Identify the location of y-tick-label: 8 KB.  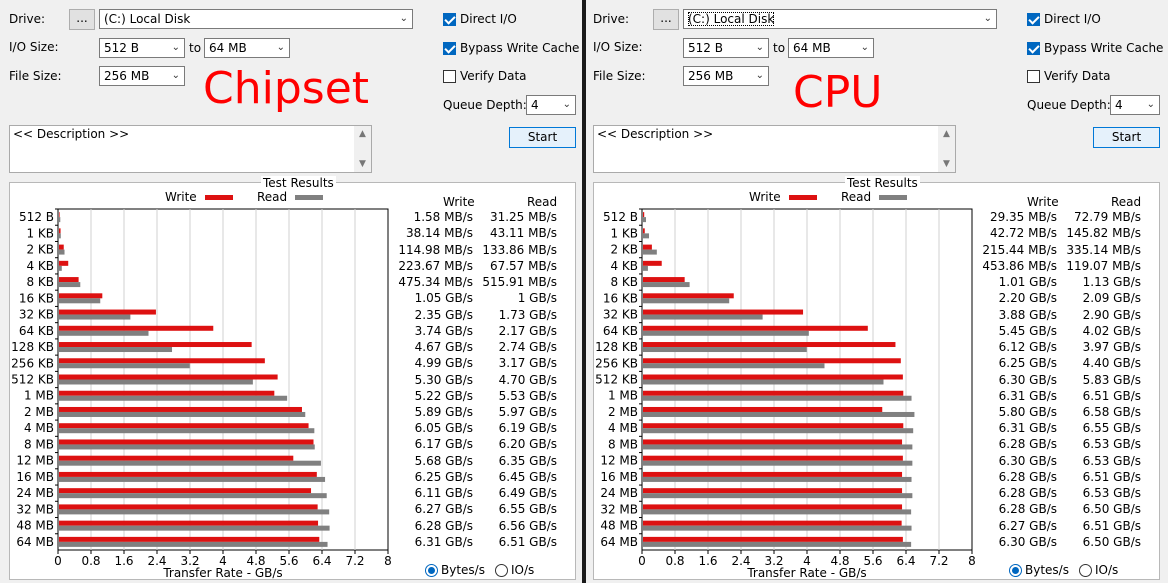
(624, 282).